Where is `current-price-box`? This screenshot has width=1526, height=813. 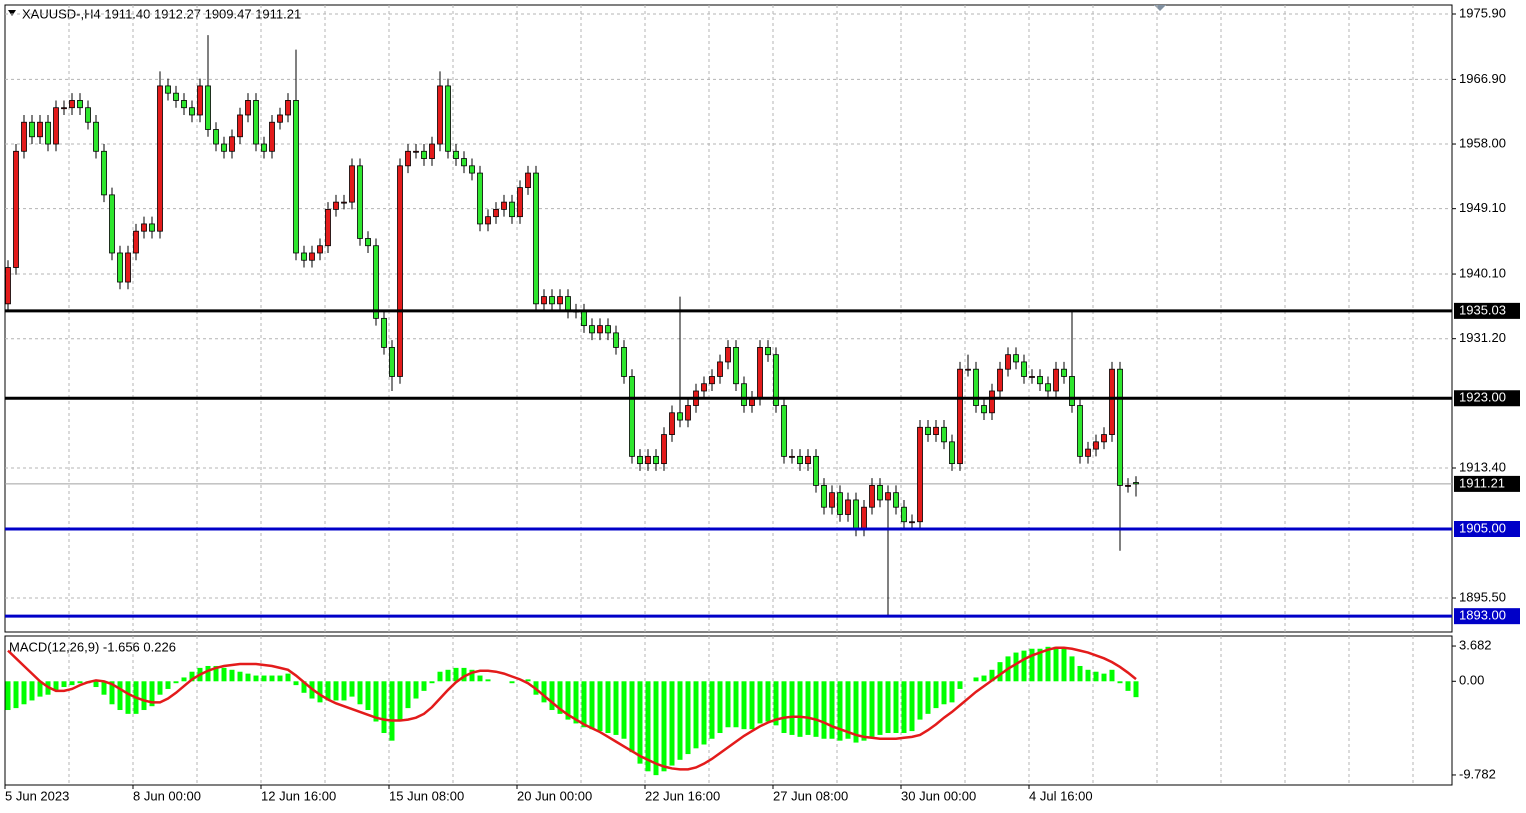
current-price-box is located at coordinates (1487, 483).